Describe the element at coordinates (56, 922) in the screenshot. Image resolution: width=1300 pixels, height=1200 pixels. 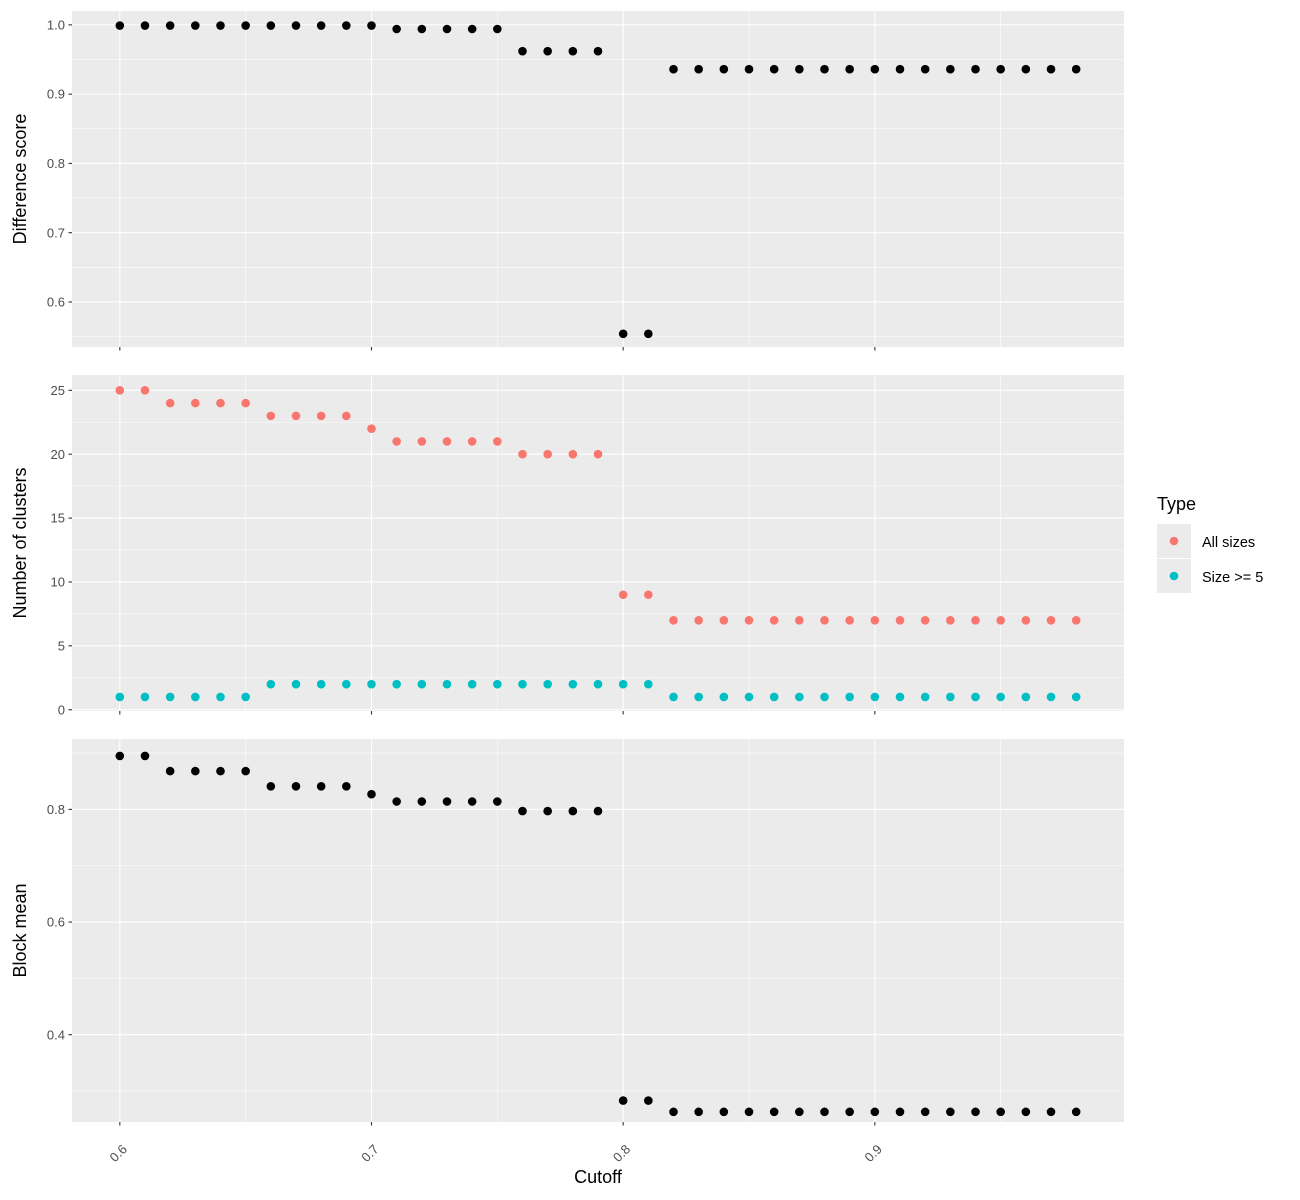
I see `y-tick-label: 0.6` at that location.